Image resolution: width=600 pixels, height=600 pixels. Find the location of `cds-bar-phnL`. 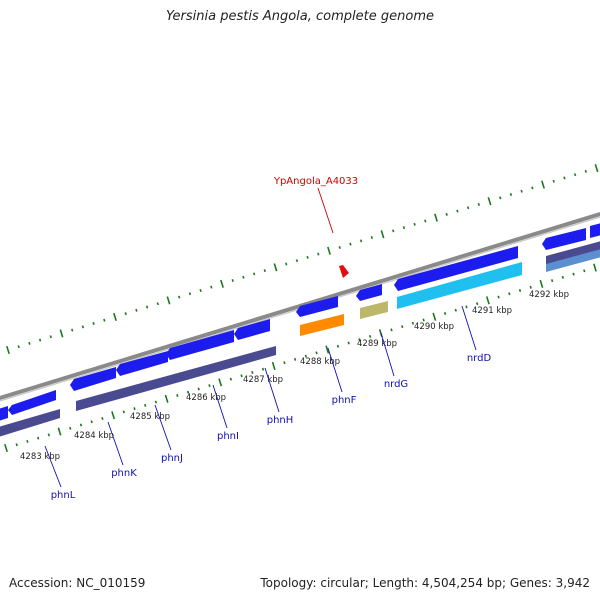

cds-bar-phnL is located at coordinates (30, 423).